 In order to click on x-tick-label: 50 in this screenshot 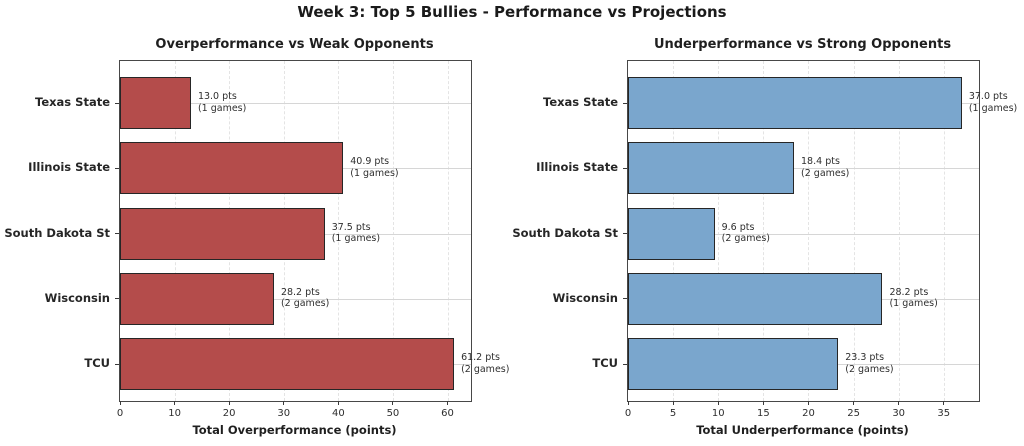, I will do `click(393, 413)`.